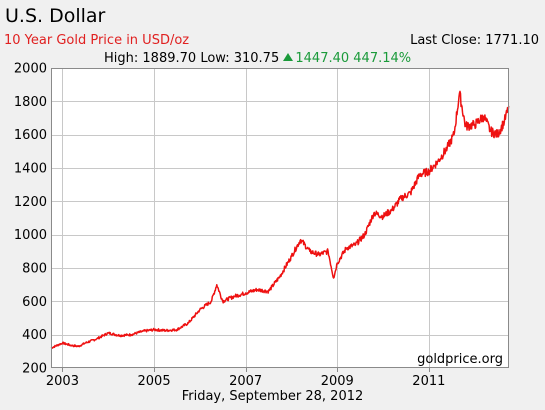  What do you see at coordinates (30, 235) in the screenshot?
I see `y-tick-label: 1000` at bounding box center [30, 235].